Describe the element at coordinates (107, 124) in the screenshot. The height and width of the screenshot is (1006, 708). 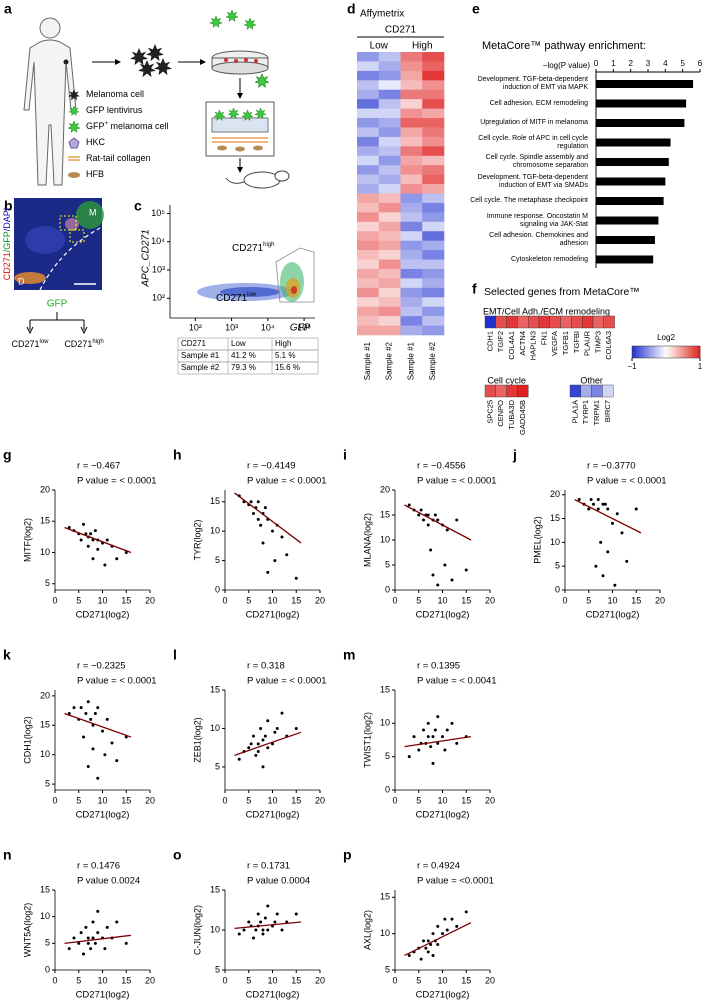
I see `legend-part: +` at that location.